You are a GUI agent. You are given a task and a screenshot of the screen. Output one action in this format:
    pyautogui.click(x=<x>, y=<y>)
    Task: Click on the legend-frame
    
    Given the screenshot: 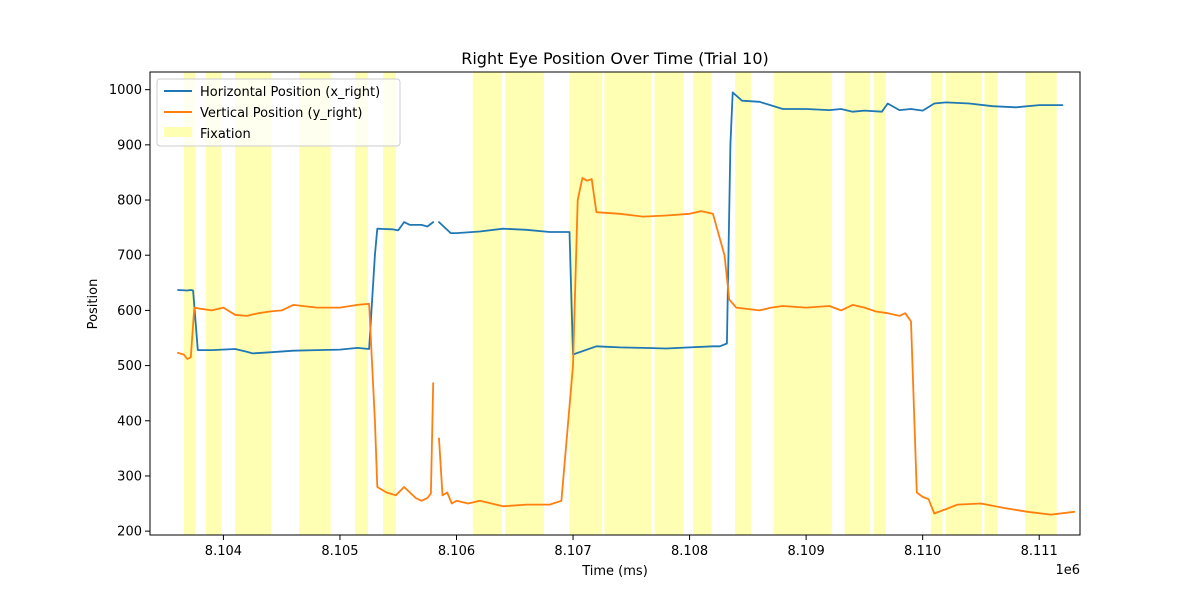 What is the action you would take?
    pyautogui.click(x=278, y=112)
    